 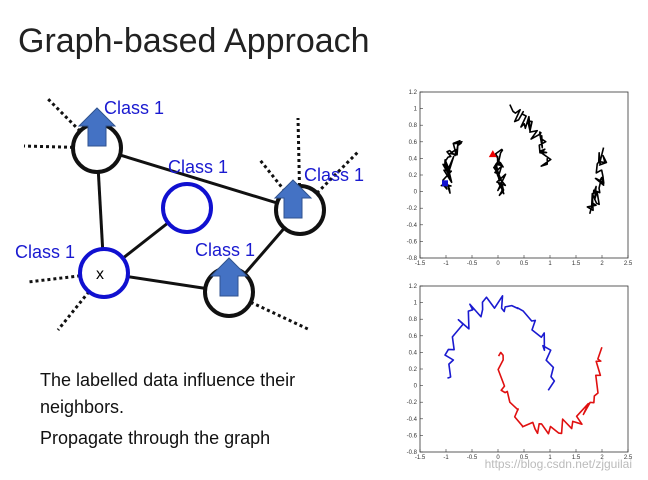 I want to click on slide-title: Graph-based Approach, so click(x=194, y=41).